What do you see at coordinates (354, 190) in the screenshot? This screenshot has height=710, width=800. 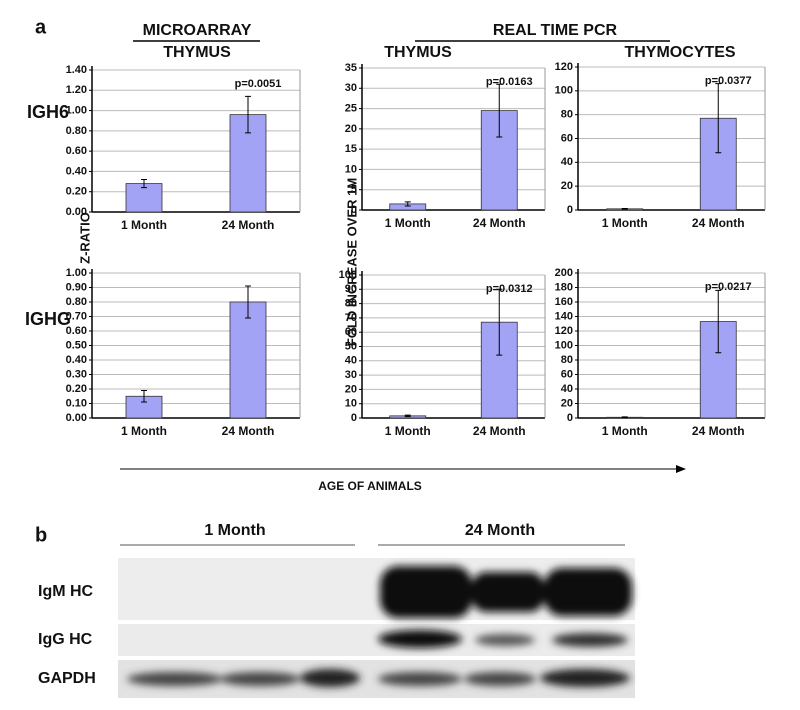 I see `y-tick-label: 5` at bounding box center [354, 190].